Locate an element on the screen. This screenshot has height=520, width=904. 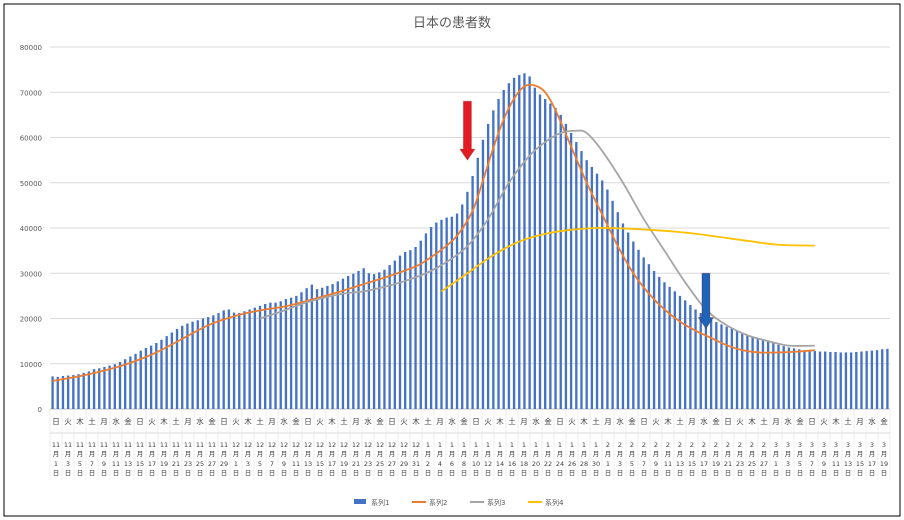
legend: 系列1 系列2 系列3 系列4 is located at coordinates (459, 502).